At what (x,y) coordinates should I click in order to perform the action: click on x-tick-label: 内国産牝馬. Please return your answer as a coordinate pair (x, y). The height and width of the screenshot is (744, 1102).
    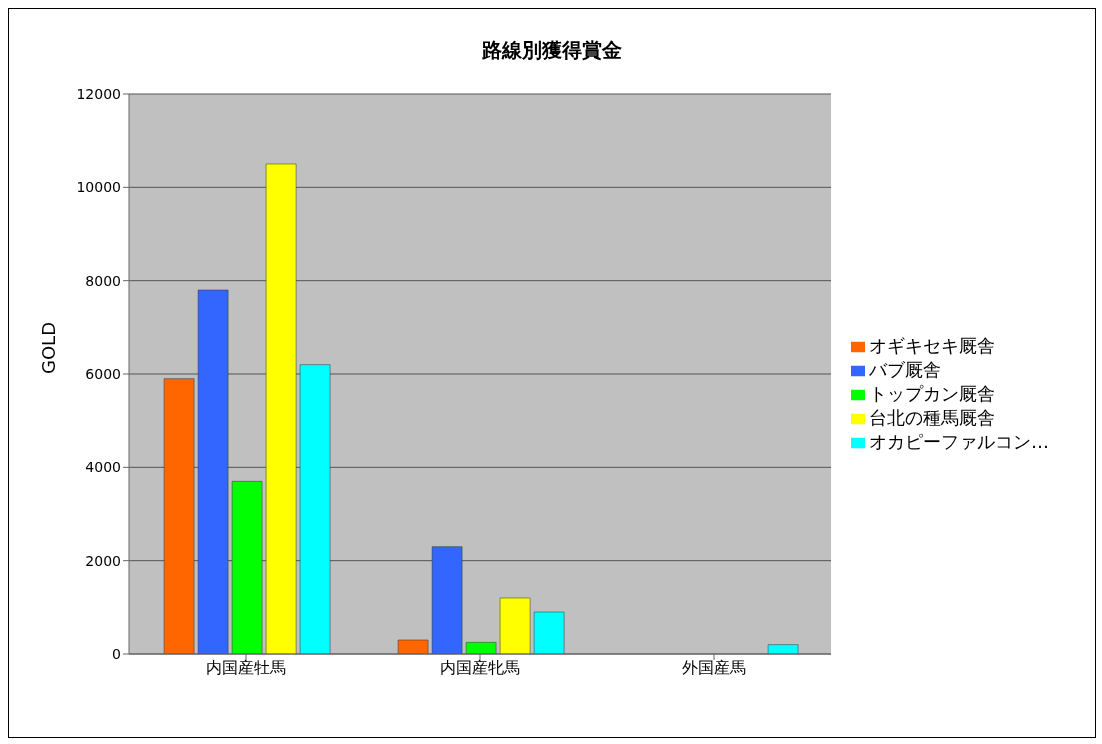
    Looking at the image, I should click on (480, 668).